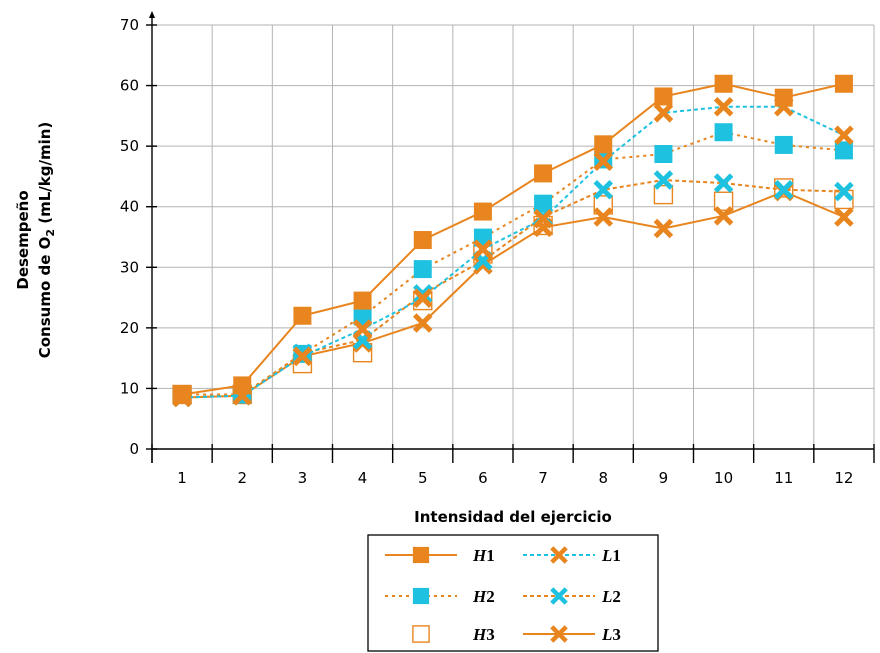 This screenshot has width=880, height=653. What do you see at coordinates (423, 478) in the screenshot?
I see `x-tick-label: 5` at bounding box center [423, 478].